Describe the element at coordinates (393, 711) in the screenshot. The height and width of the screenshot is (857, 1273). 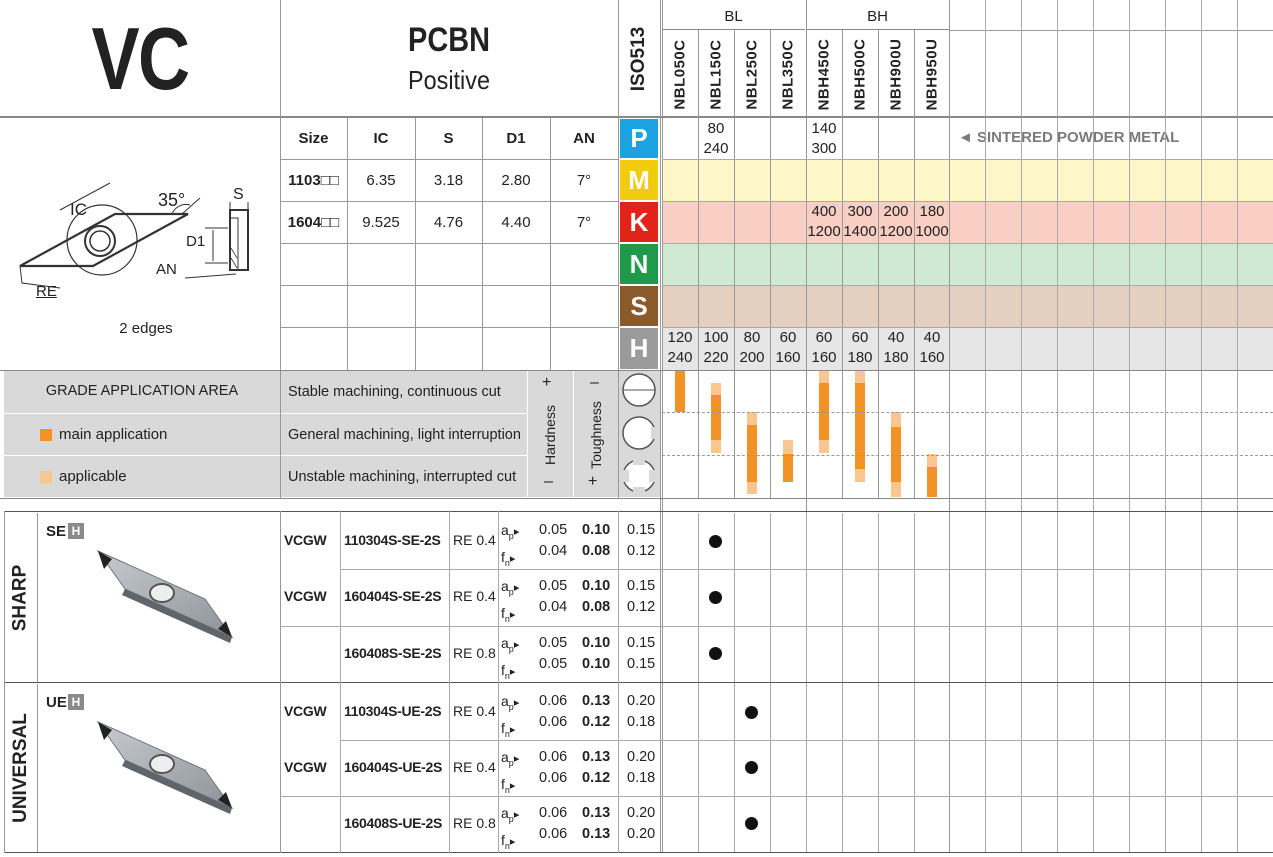
I see `insert-code: 110304S-UE-2S` at that location.